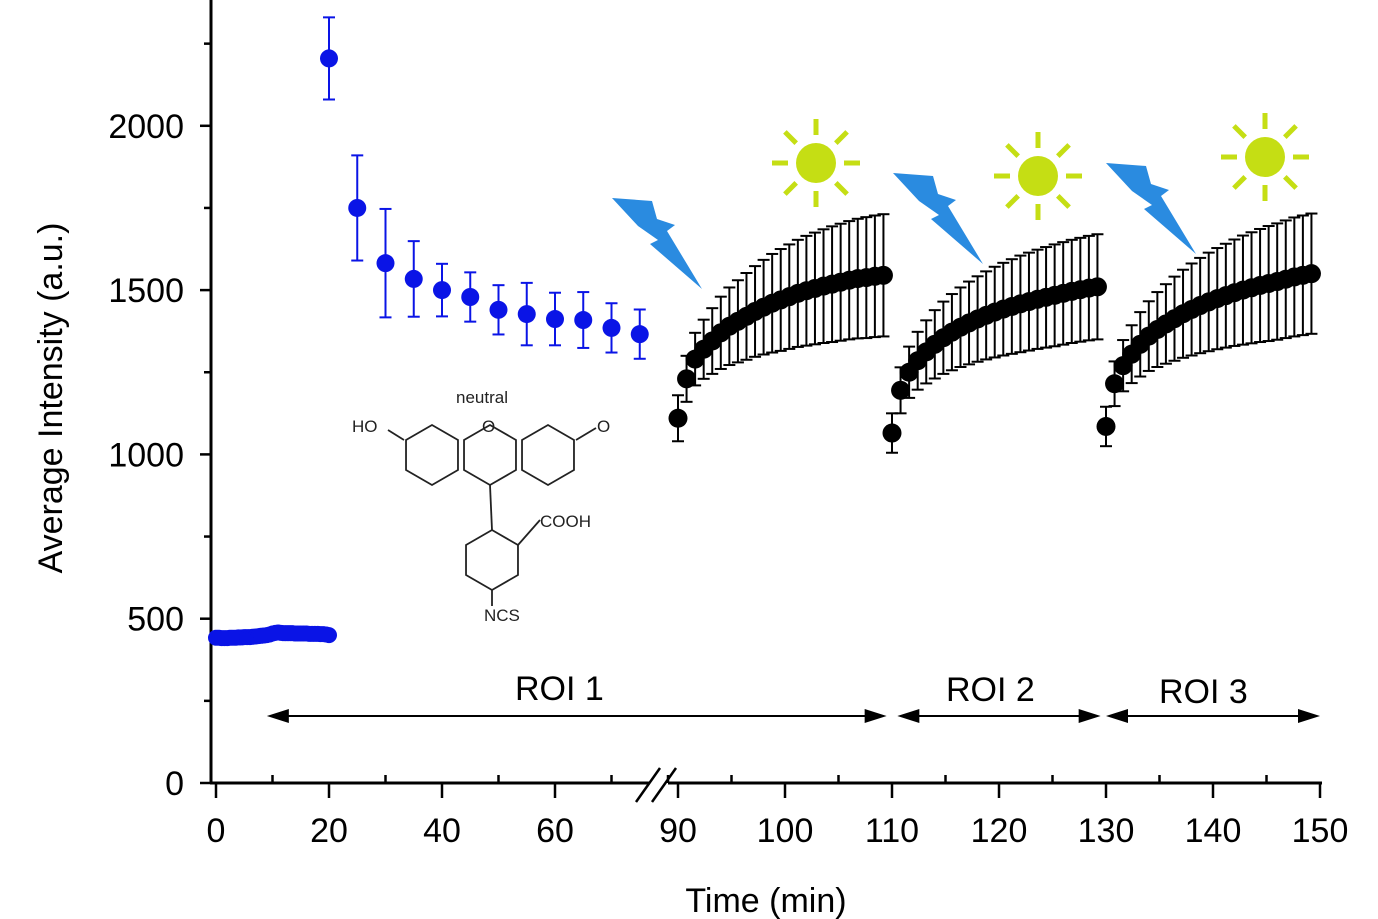 The height and width of the screenshot is (919, 1378). Describe the element at coordinates (146, 127) in the screenshot. I see `y-tick-label: 2000` at that location.